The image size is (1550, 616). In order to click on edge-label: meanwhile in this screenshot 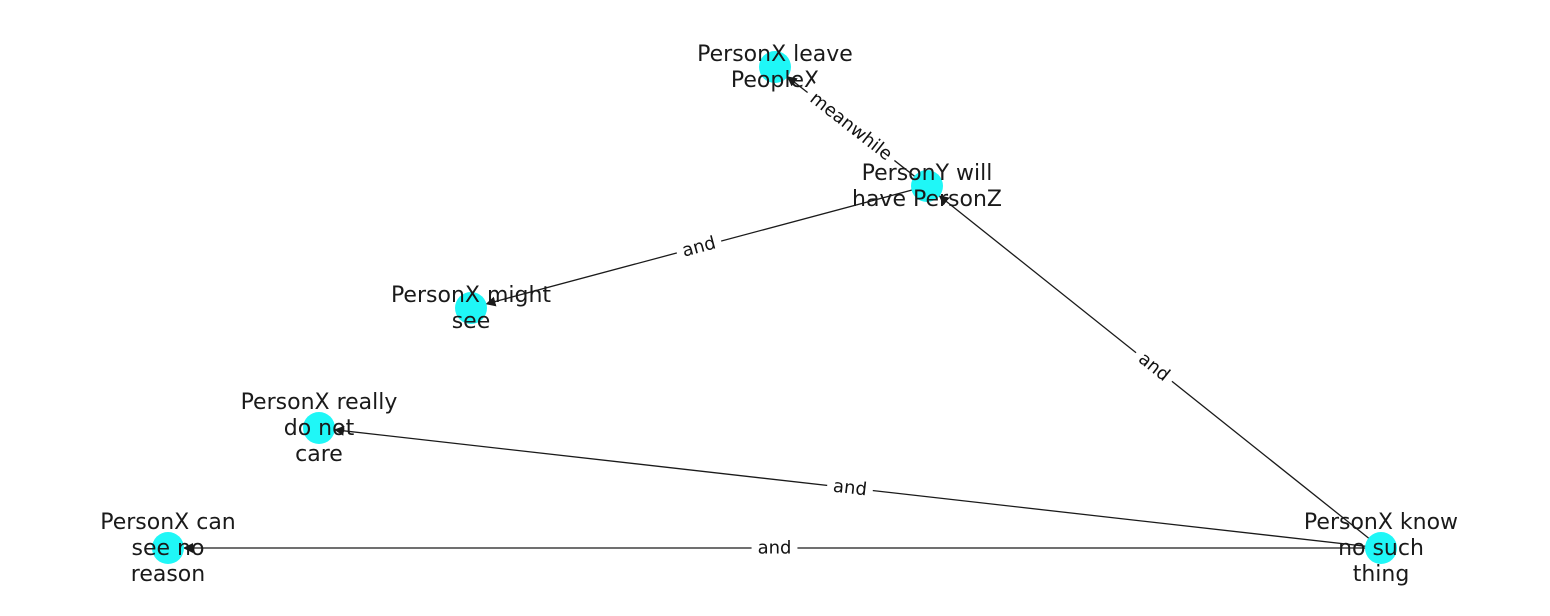, I will do `click(851, 126)`.